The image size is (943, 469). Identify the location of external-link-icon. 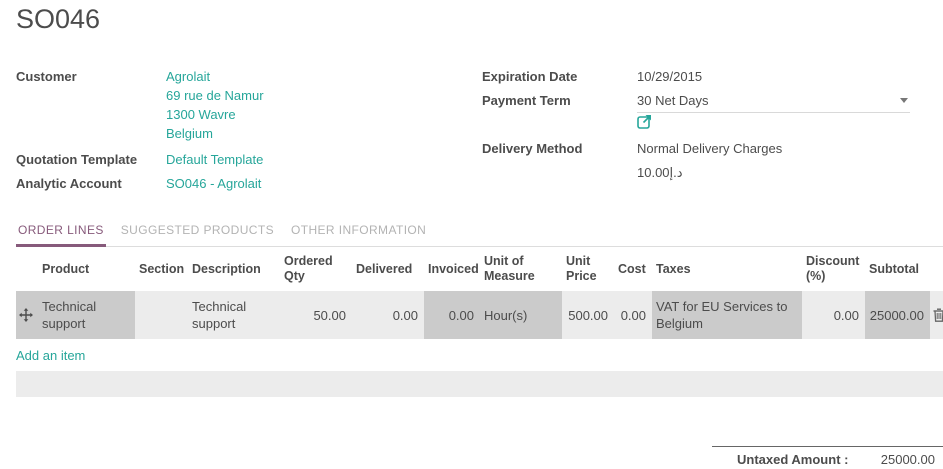
(644, 123).